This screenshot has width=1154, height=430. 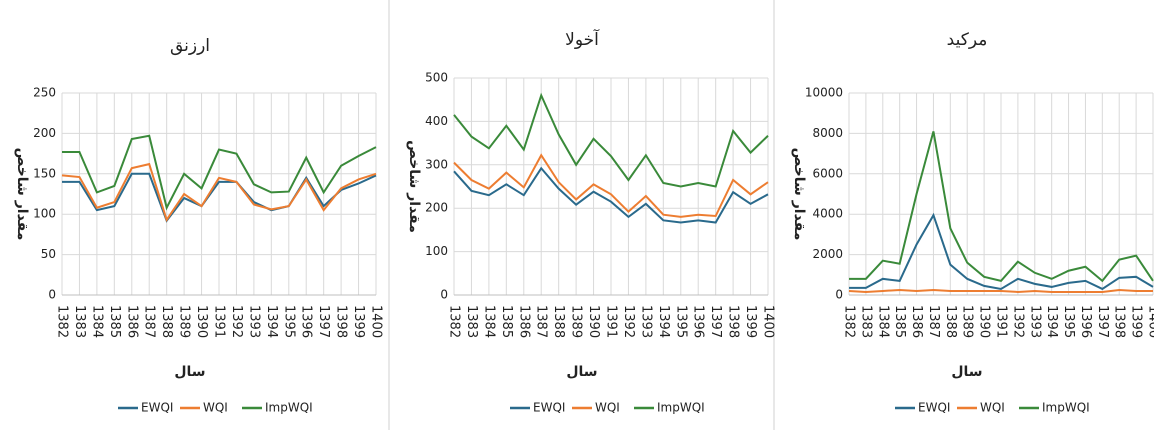 What do you see at coordinates (827, 214) in the screenshot?
I see `y-tick-label: 4000` at bounding box center [827, 214].